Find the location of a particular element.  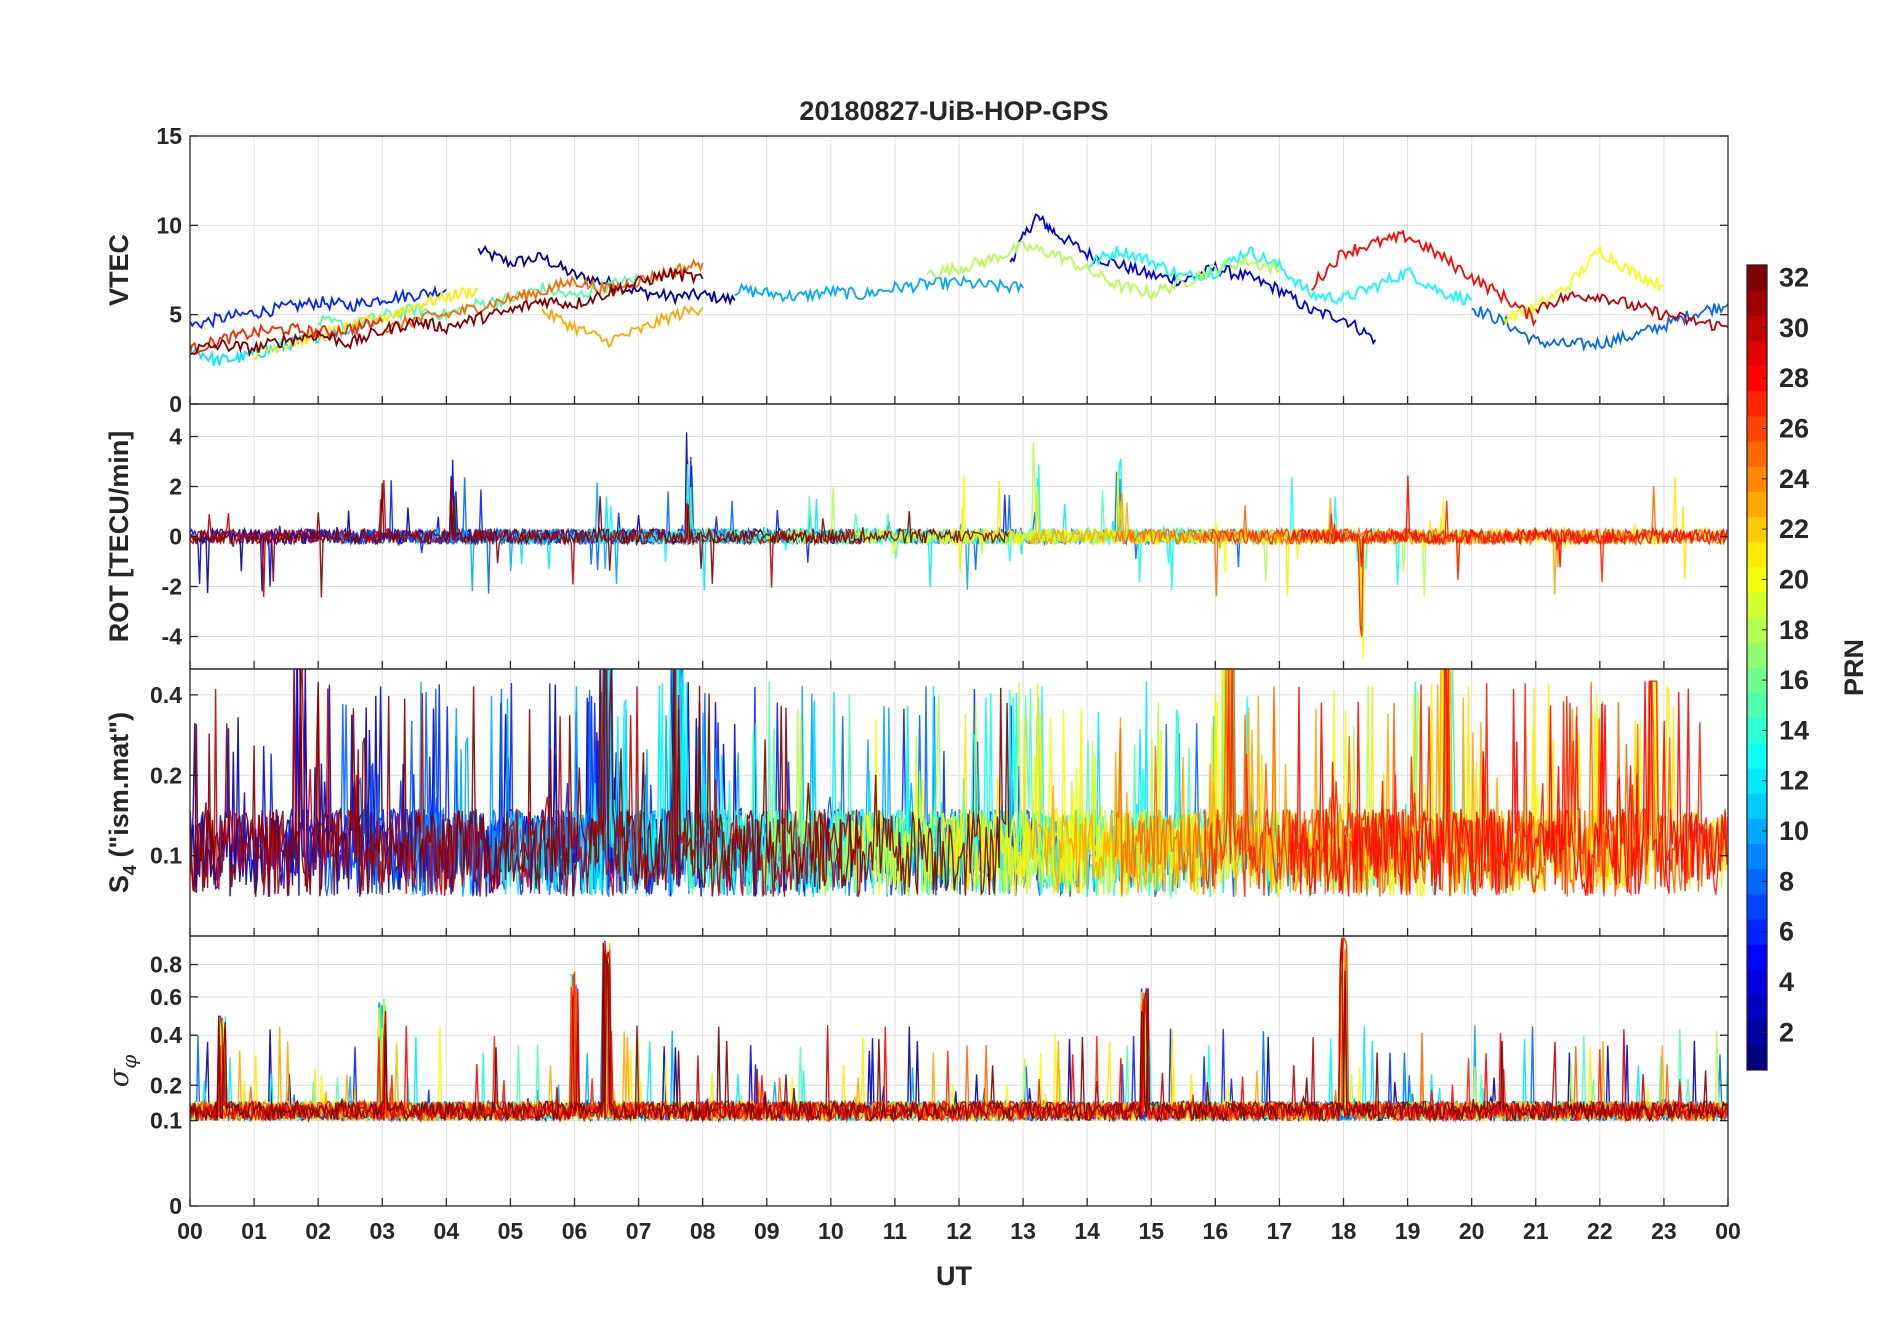

colorbar-tick-label: 20 is located at coordinates (1794, 579).